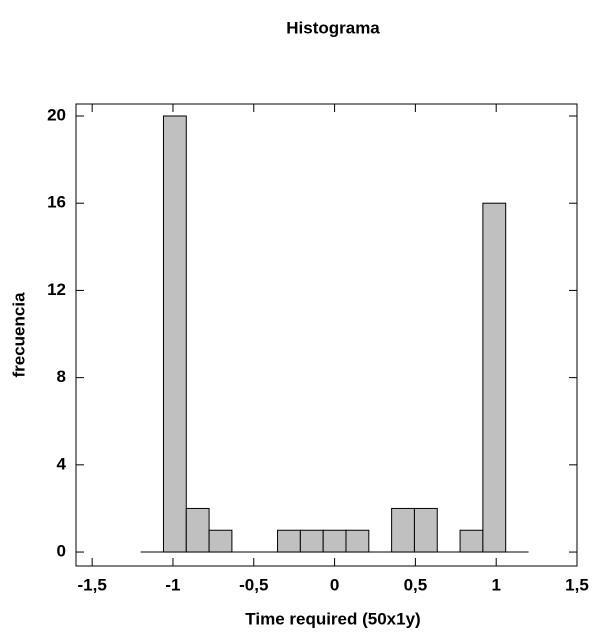  Describe the element at coordinates (56, 202) in the screenshot. I see `y-tick-label: 16` at that location.